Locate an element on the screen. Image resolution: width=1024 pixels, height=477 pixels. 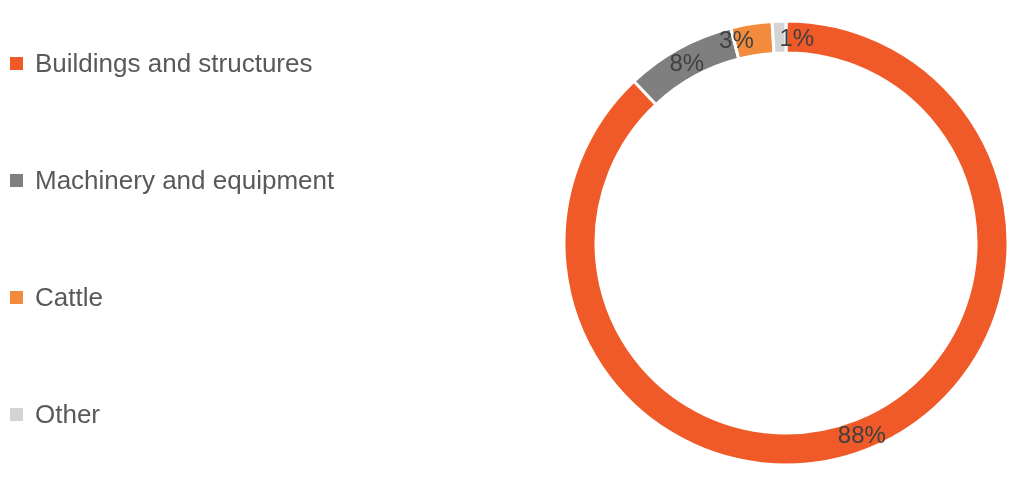
legend-label: Cattle is located at coordinates (69, 297).